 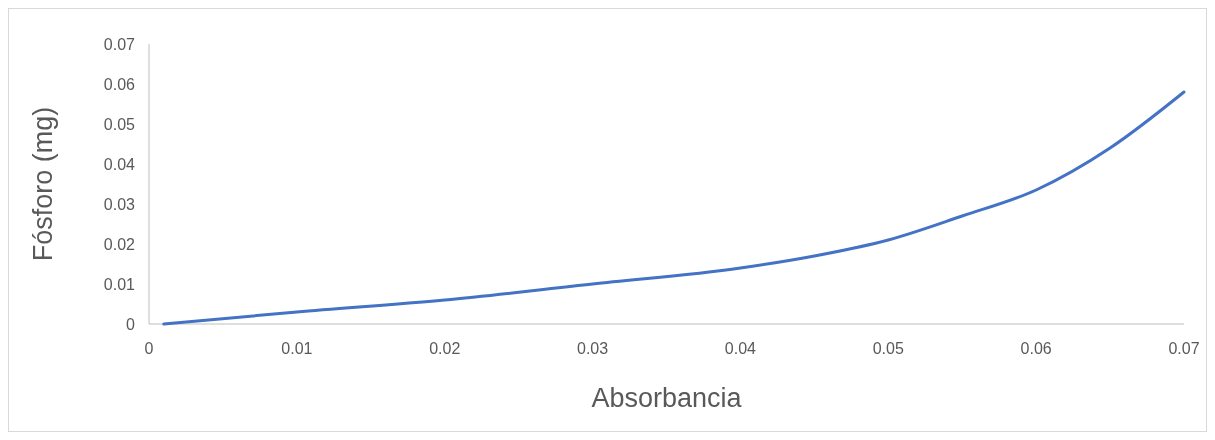 What do you see at coordinates (667, 398) in the screenshot?
I see `x-axis-title: Absorbancia` at bounding box center [667, 398].